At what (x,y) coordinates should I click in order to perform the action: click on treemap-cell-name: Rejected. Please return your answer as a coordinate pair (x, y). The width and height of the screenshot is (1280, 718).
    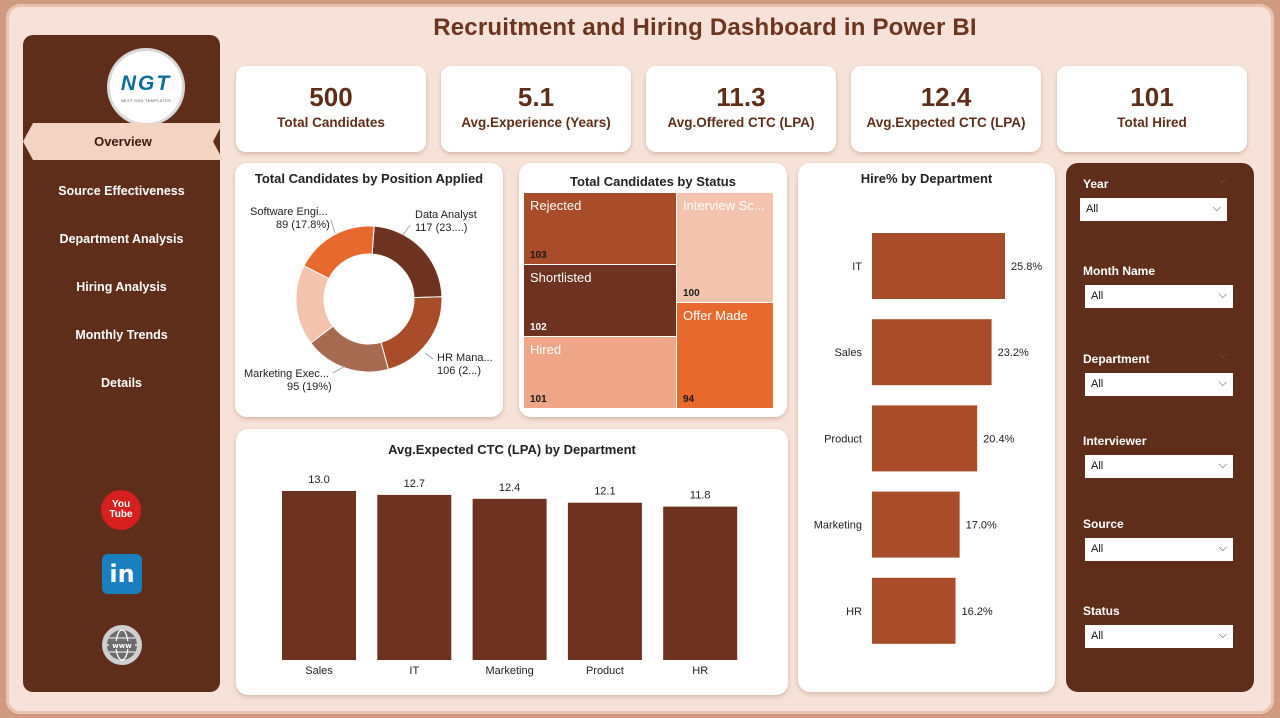
    Looking at the image, I should click on (556, 205).